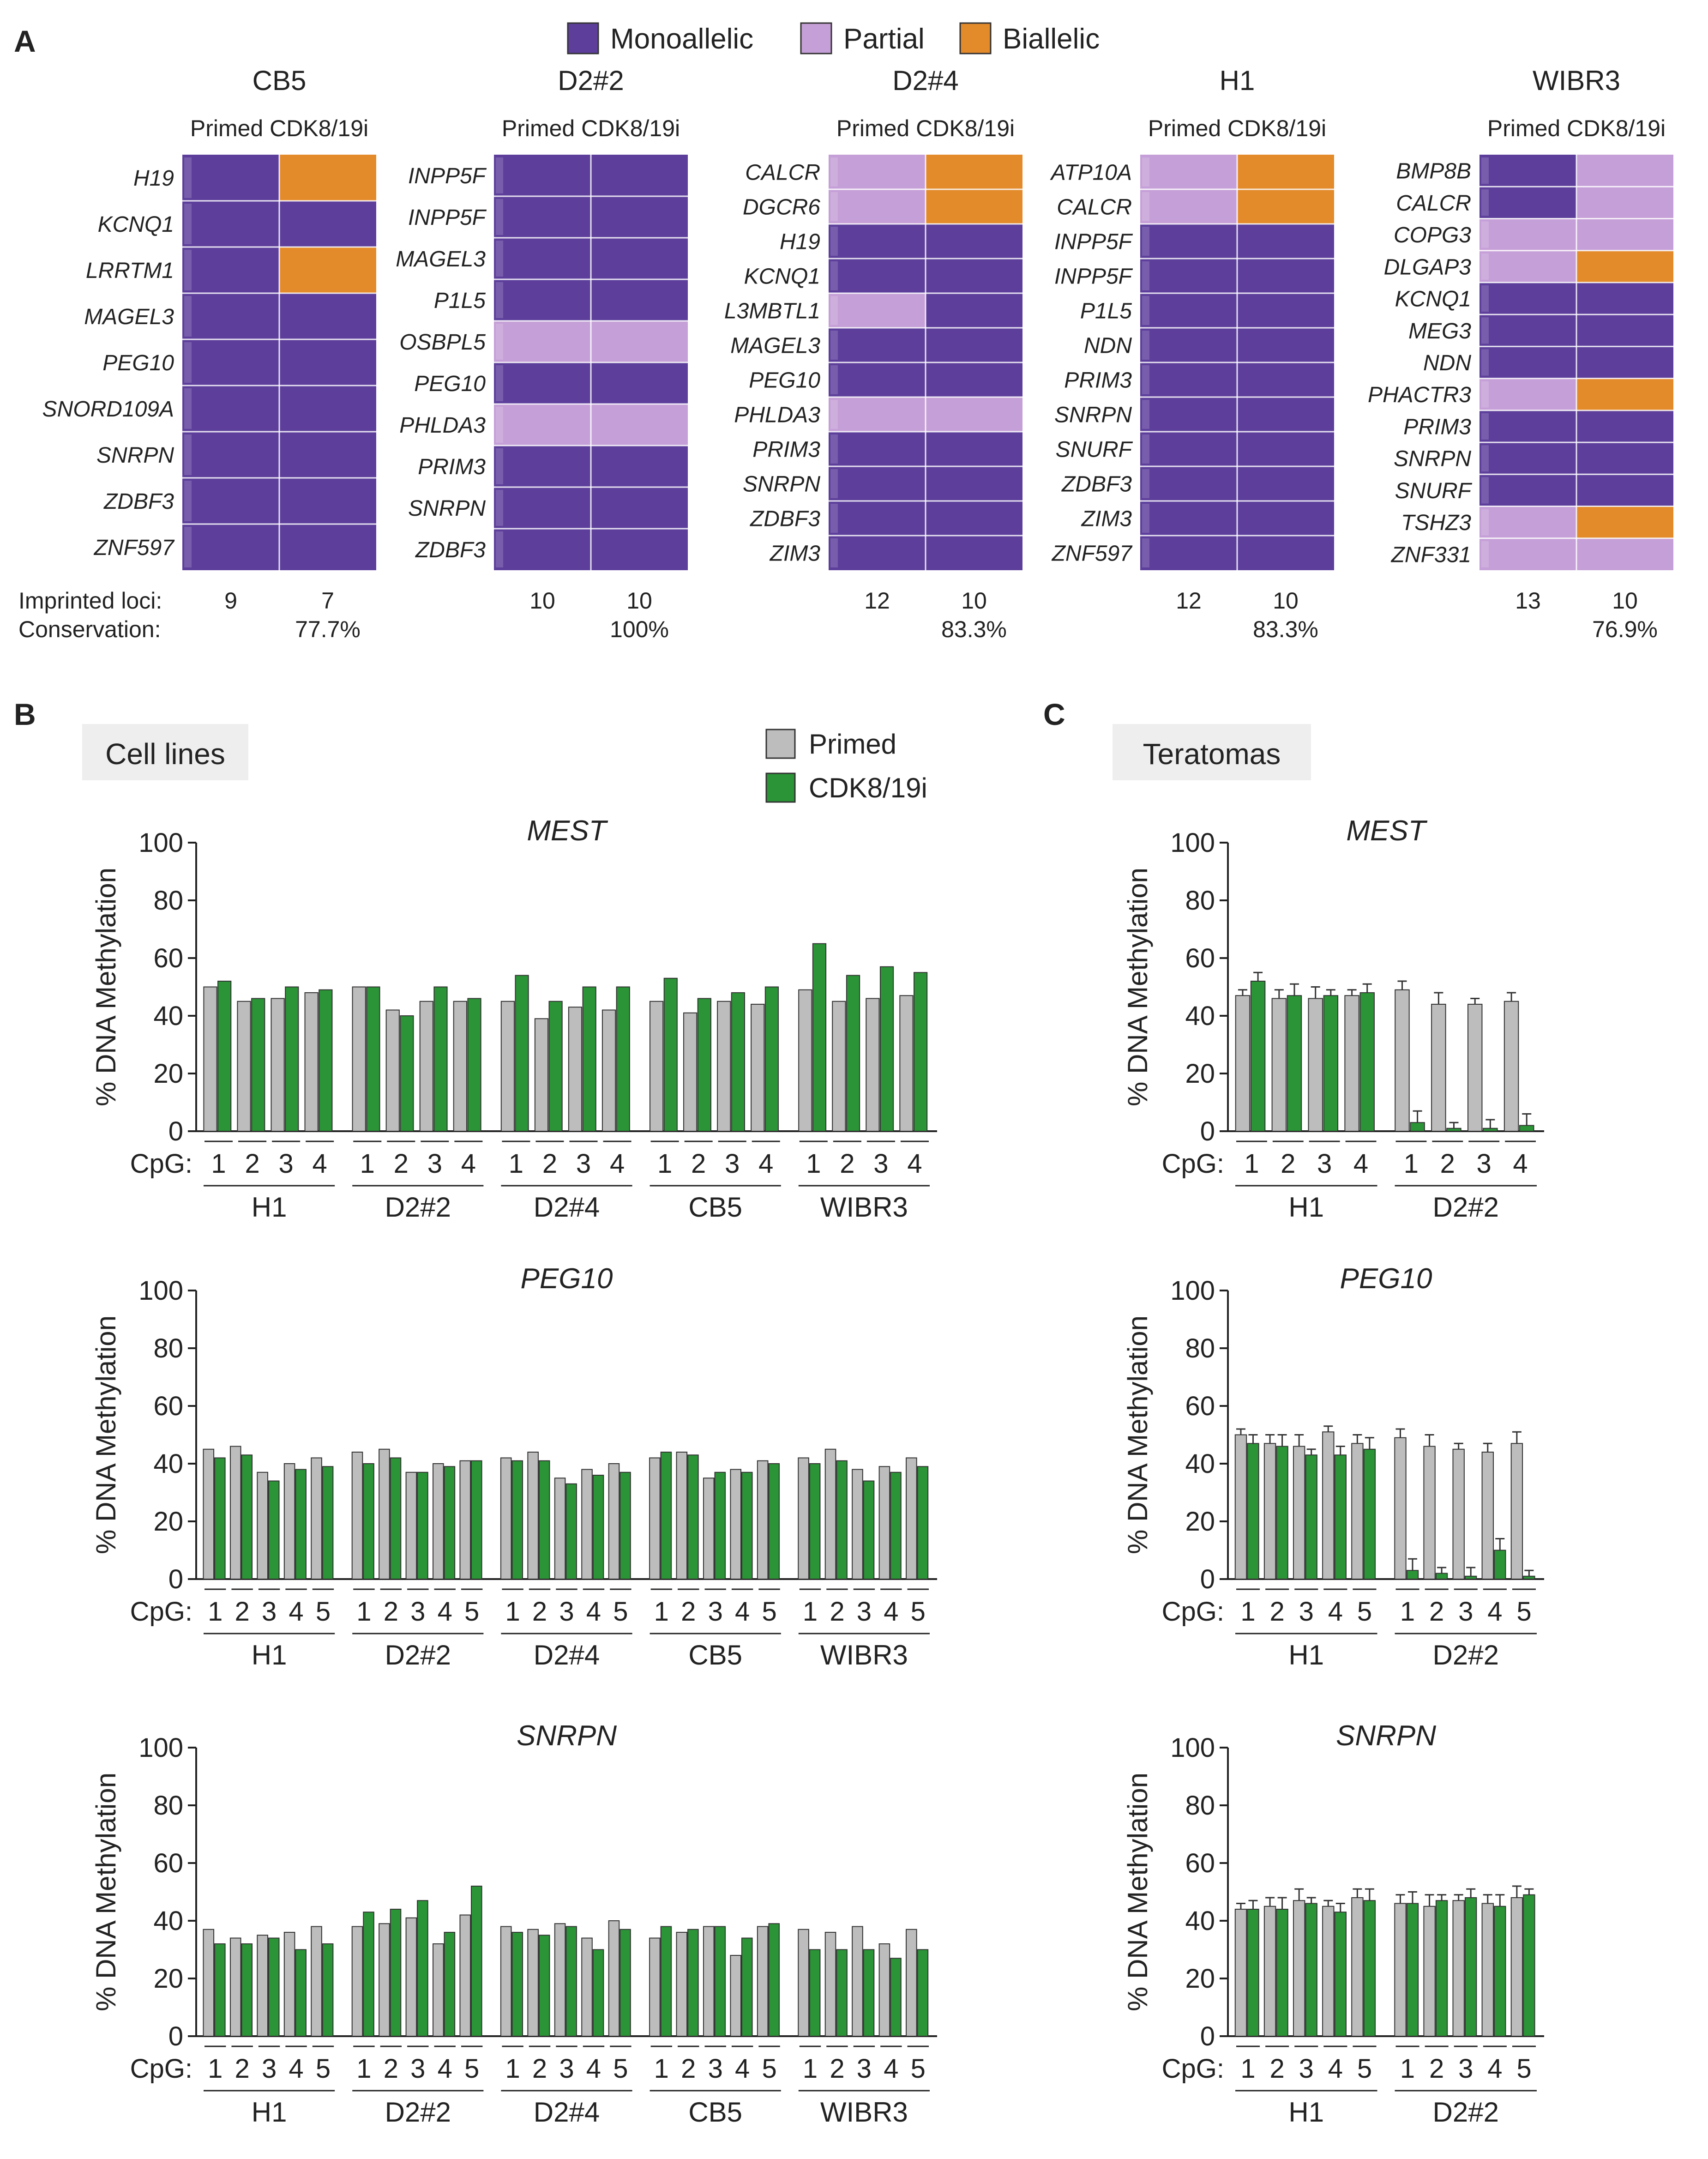  What do you see at coordinates (785, 519) in the screenshot?
I see `gene-label-2-10: ZDBF3` at bounding box center [785, 519].